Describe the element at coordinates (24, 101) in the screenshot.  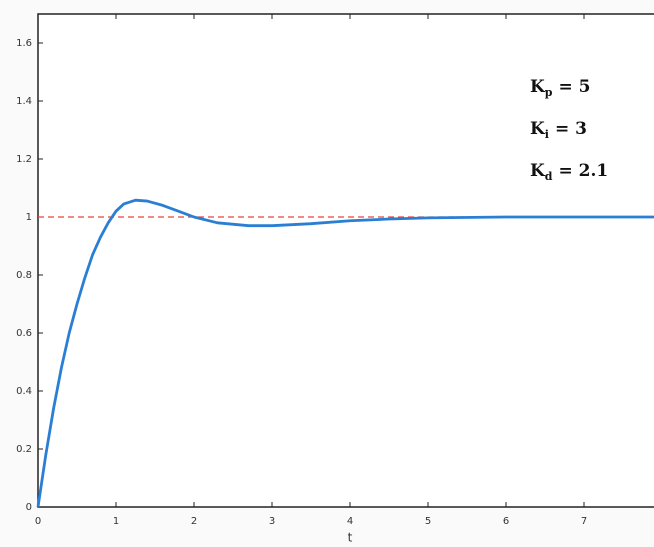
I see `y-tick-label: 1.4` at that location.